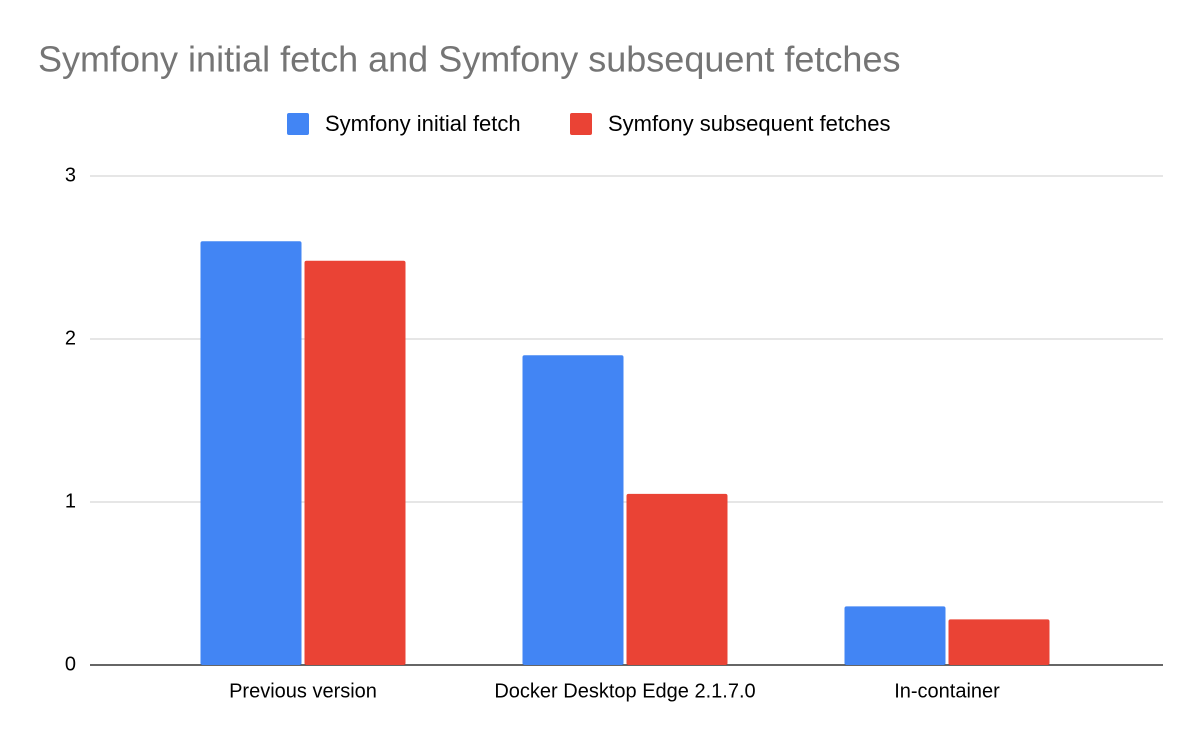 The height and width of the screenshot is (742, 1200). What do you see at coordinates (749, 123) in the screenshot?
I see `legend-label: Symfony subsequent fetches` at bounding box center [749, 123].